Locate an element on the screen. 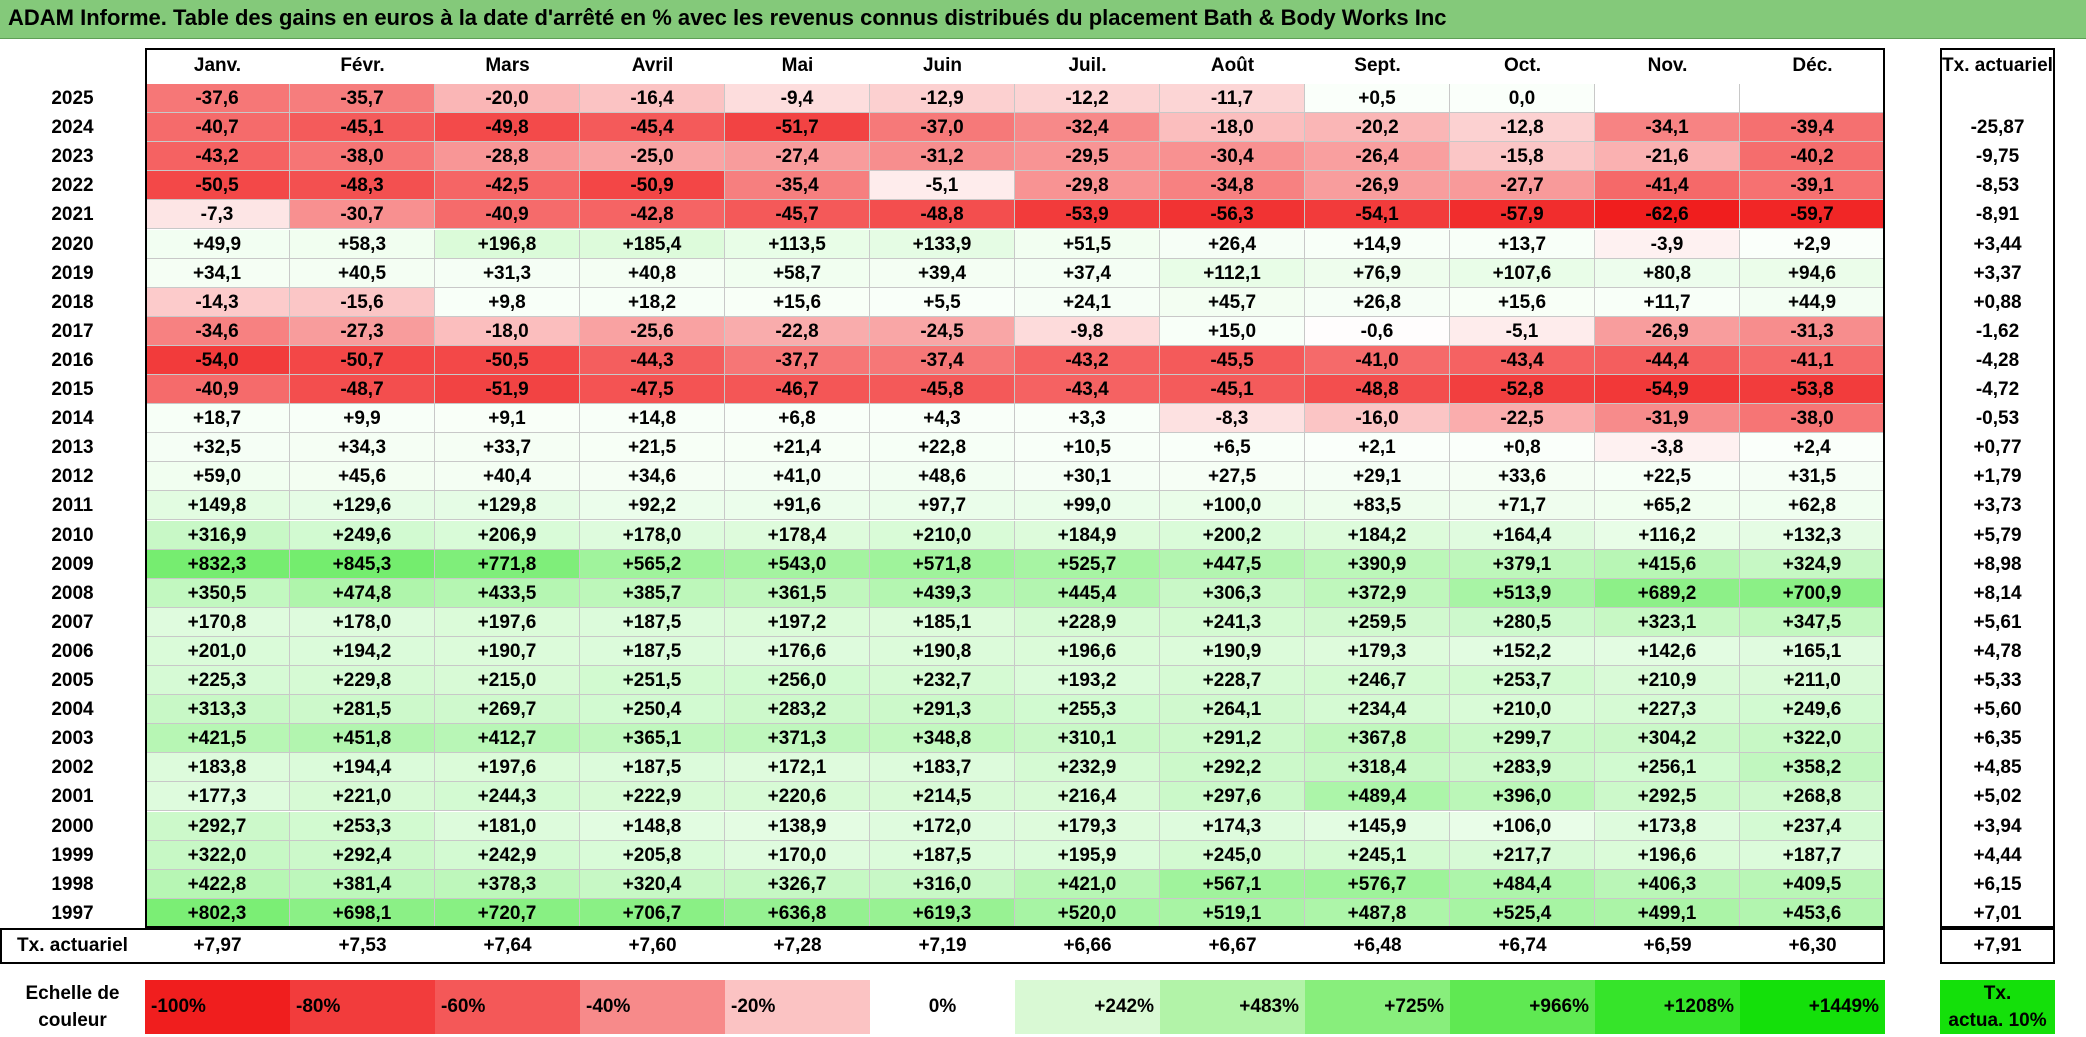 The image size is (2086, 1037). gain-cell: +0,5 is located at coordinates (1377, 99).